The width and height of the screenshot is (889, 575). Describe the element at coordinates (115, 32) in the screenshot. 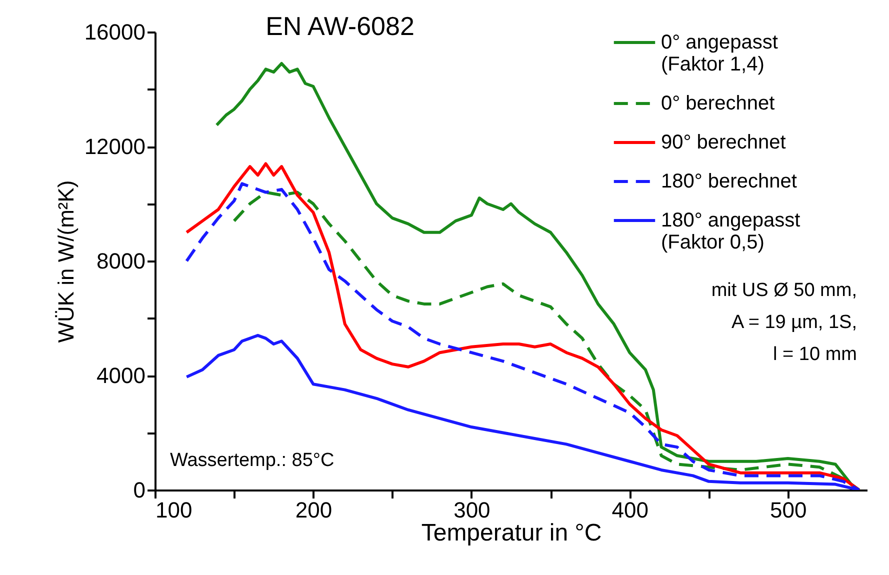

I see `y-tick-label: 16000` at that location.